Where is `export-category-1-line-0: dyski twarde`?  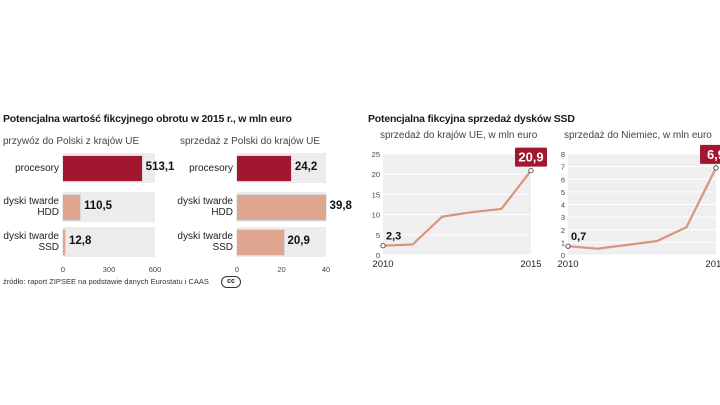 export-category-1-line-0: dyski twarde is located at coordinates (205, 201).